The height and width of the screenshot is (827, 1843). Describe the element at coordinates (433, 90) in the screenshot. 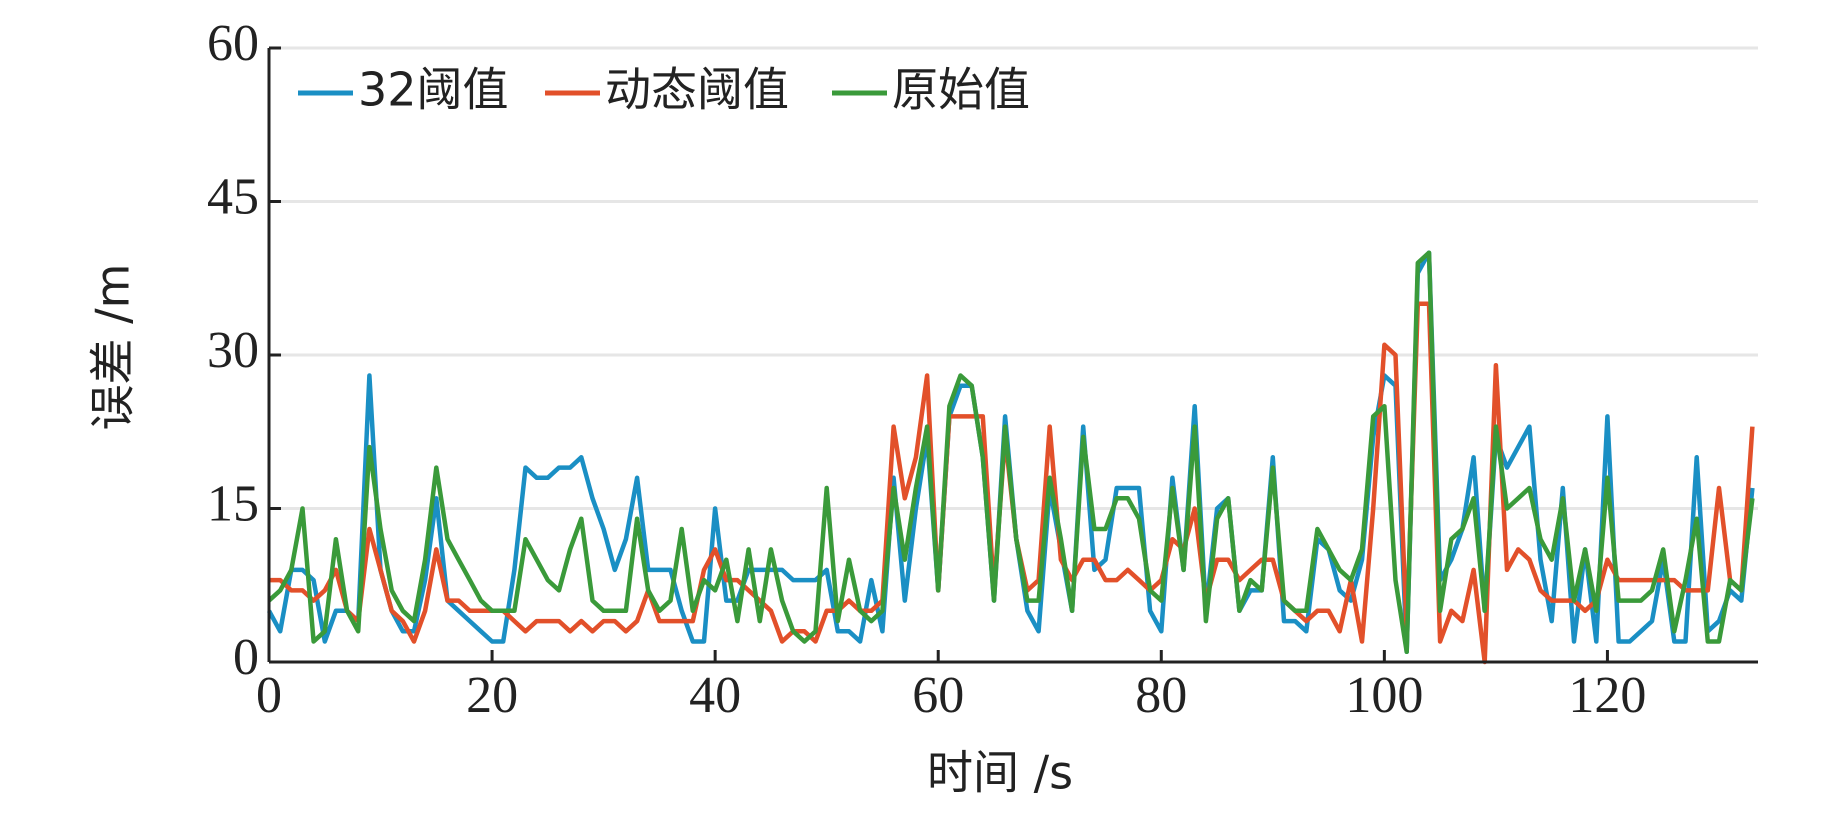

I see `legend-label: 32阈值` at that location.